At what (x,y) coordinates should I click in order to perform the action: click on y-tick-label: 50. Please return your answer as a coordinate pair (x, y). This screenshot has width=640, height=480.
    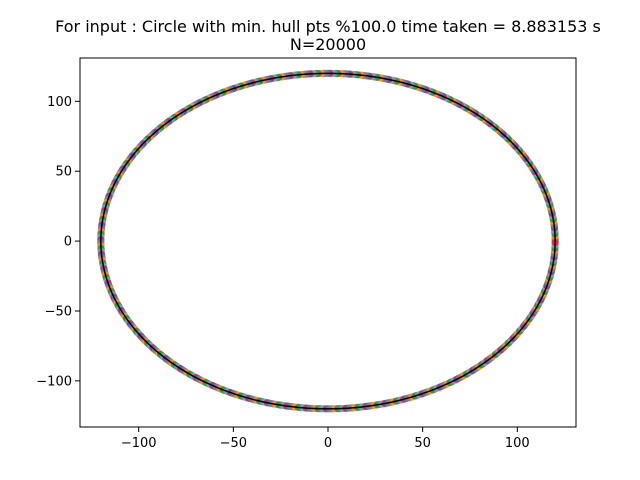
    Looking at the image, I should click on (63, 172).